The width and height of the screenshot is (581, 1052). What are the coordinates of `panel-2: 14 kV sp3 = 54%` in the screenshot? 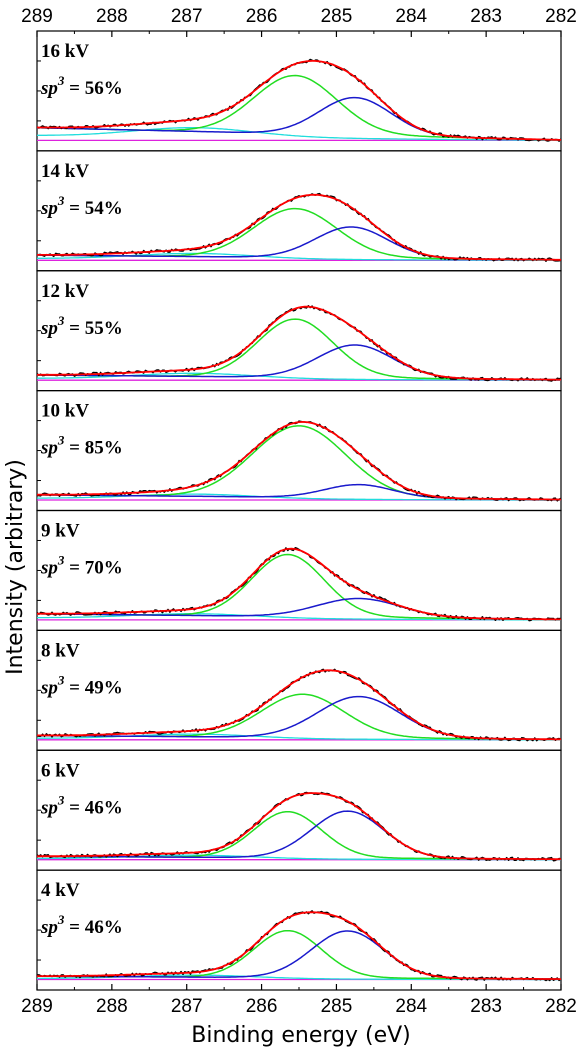 It's located at (299, 211).